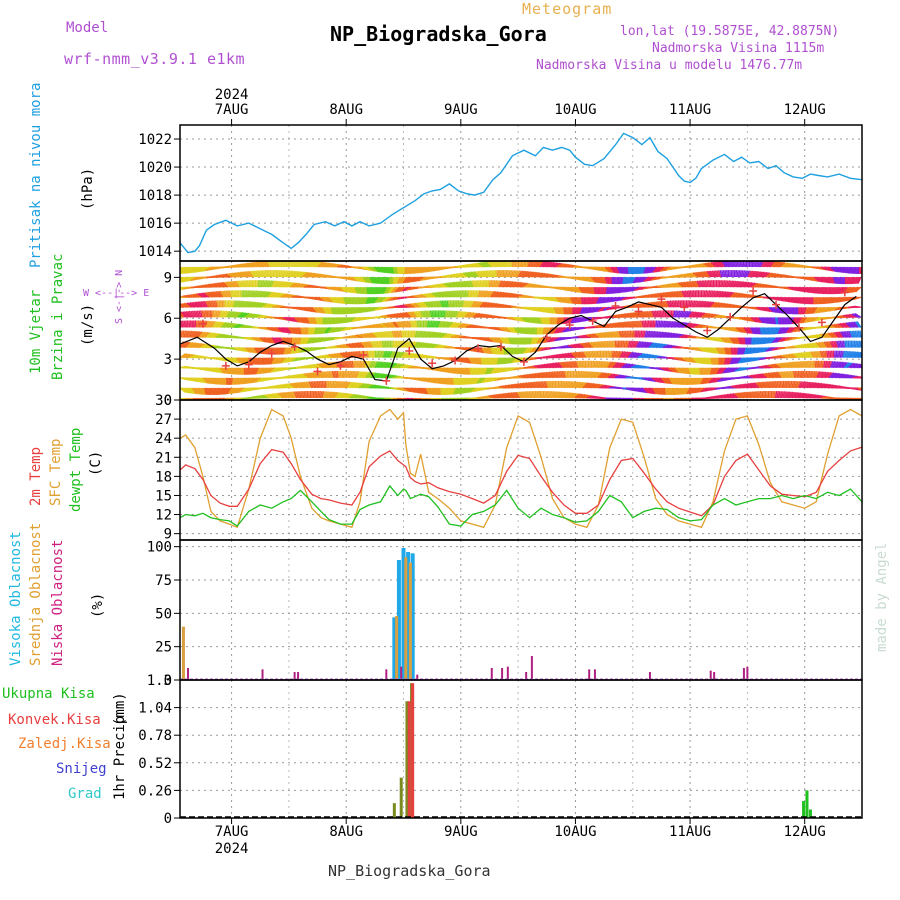  Describe the element at coordinates (155, 168) in the screenshot. I see `pressure-ytick-label: 1020` at that location.